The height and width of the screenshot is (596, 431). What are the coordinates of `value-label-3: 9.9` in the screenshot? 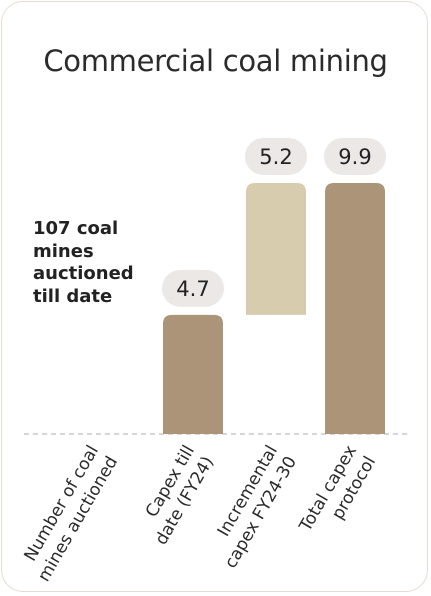 It's located at (354, 157).